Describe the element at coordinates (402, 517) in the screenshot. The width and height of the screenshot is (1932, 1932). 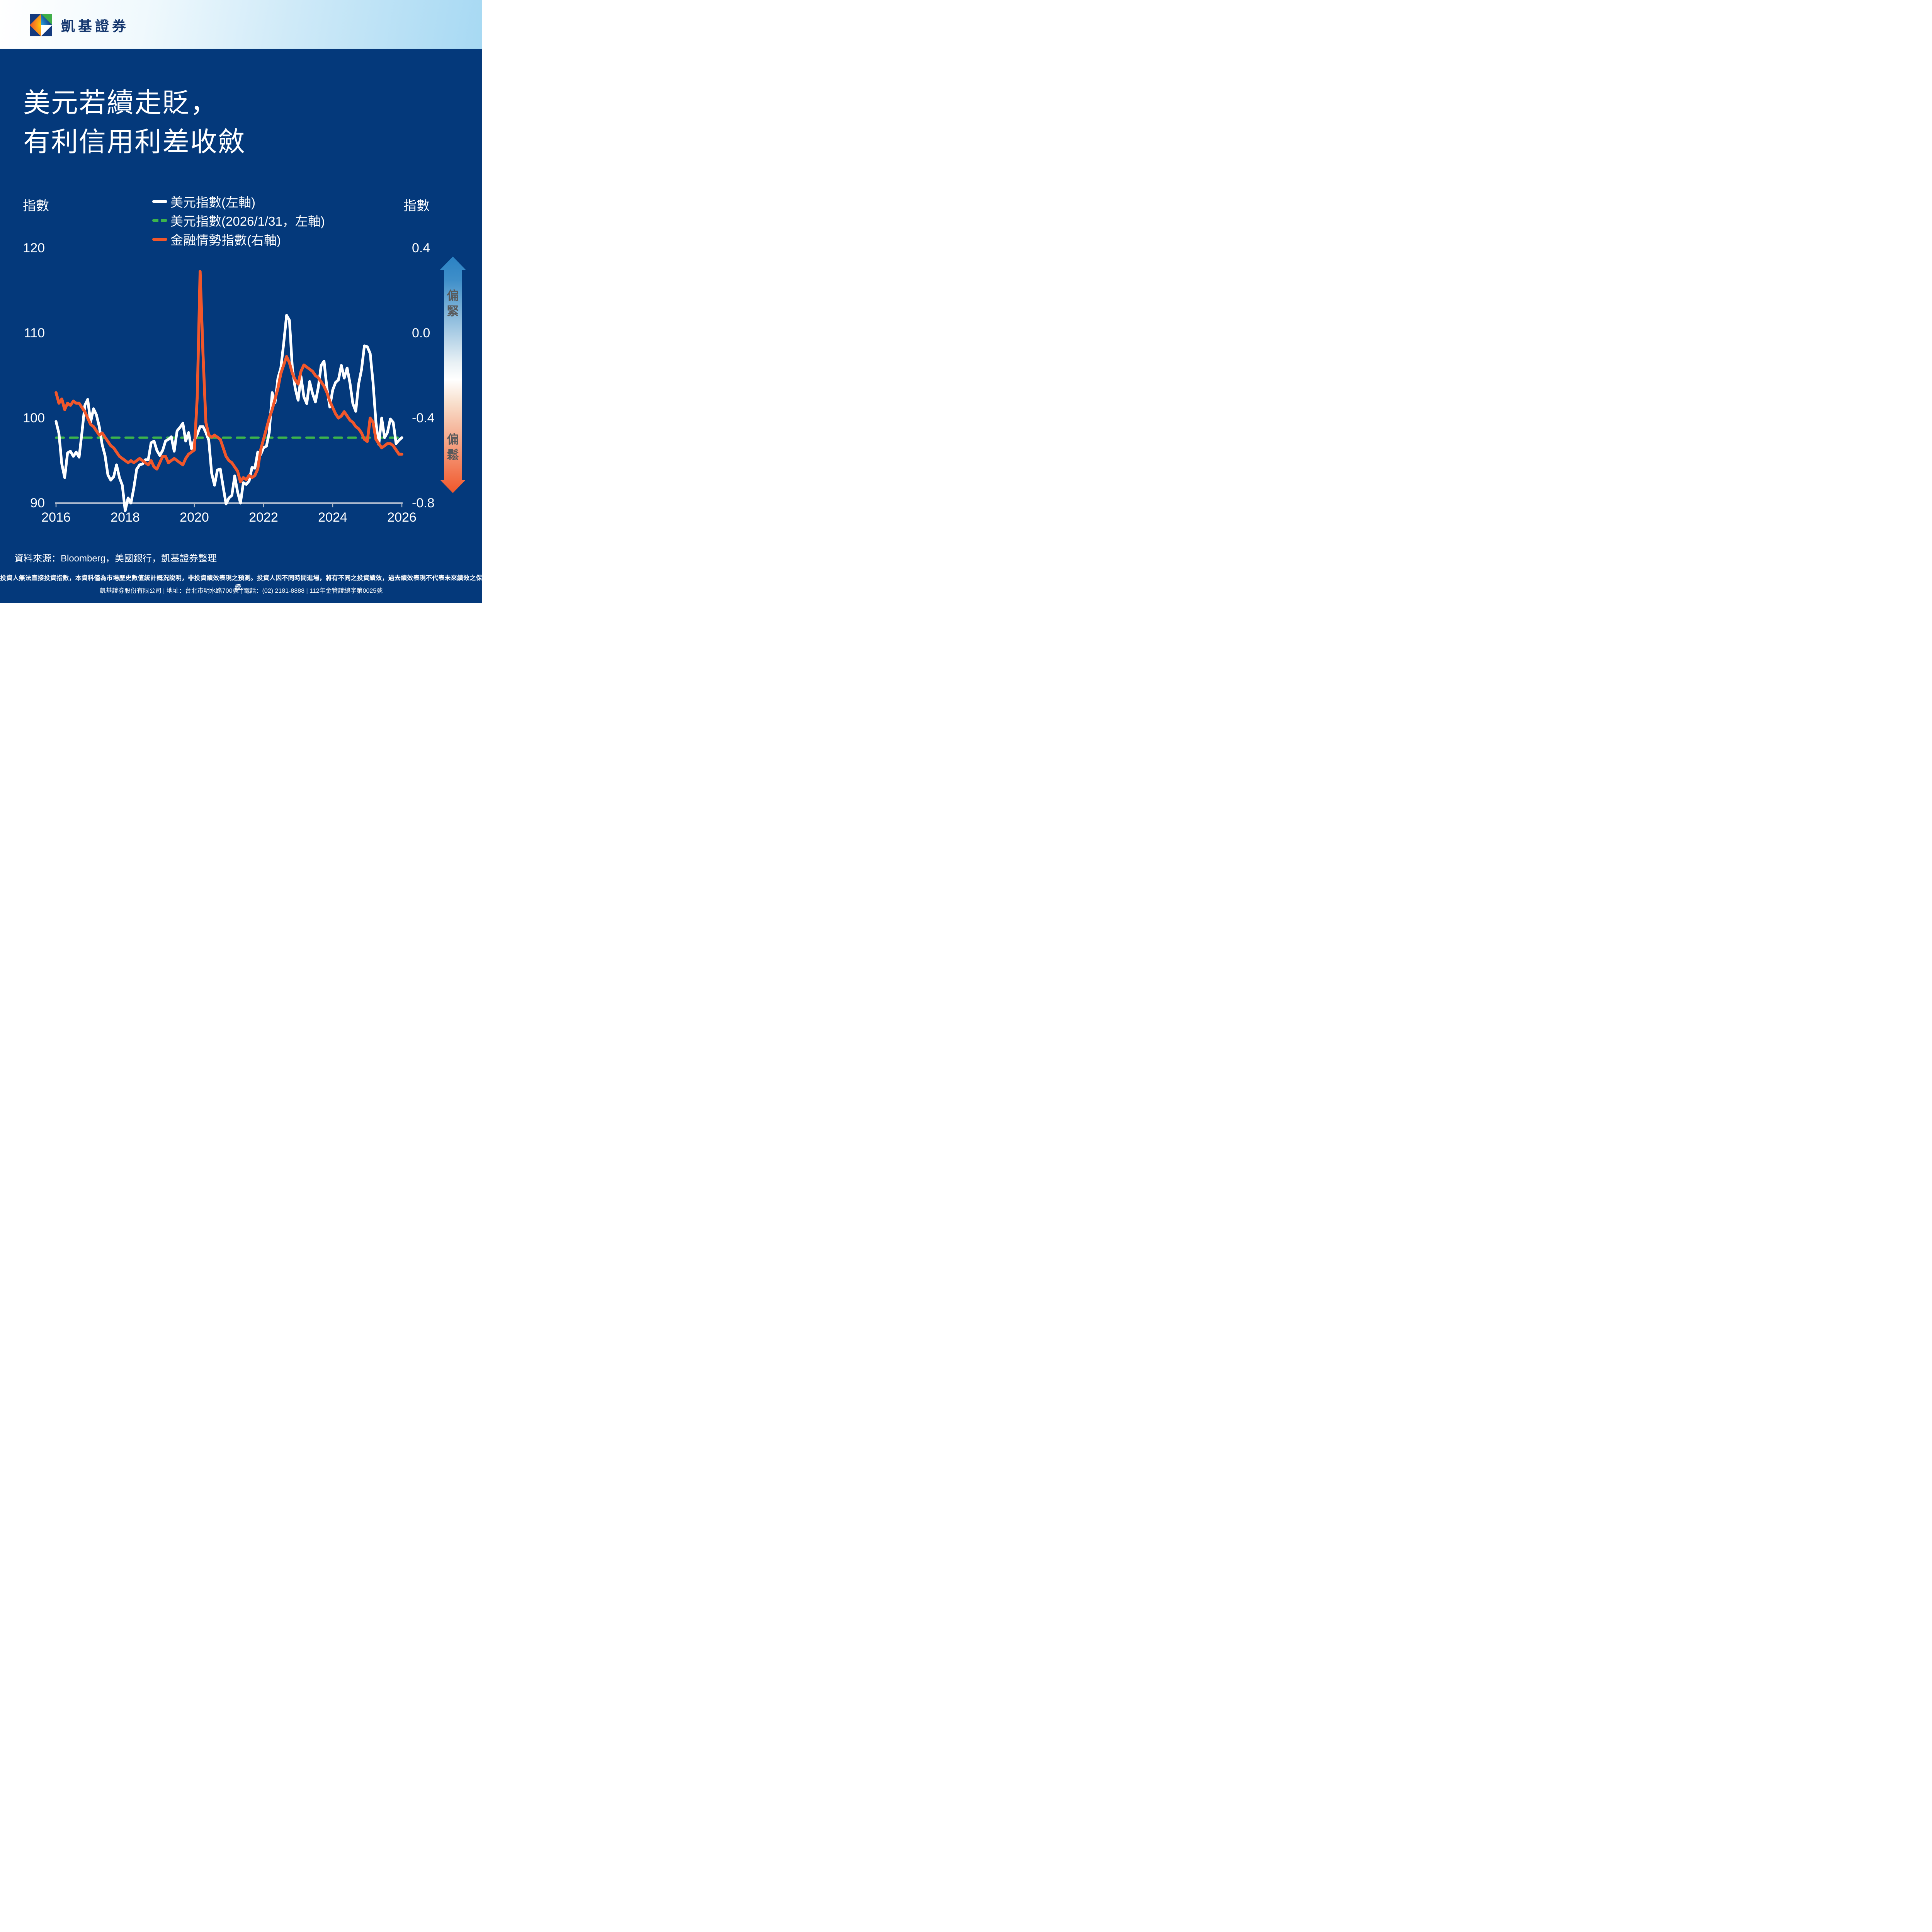
I see `x-tick-2026: 2026` at that location.